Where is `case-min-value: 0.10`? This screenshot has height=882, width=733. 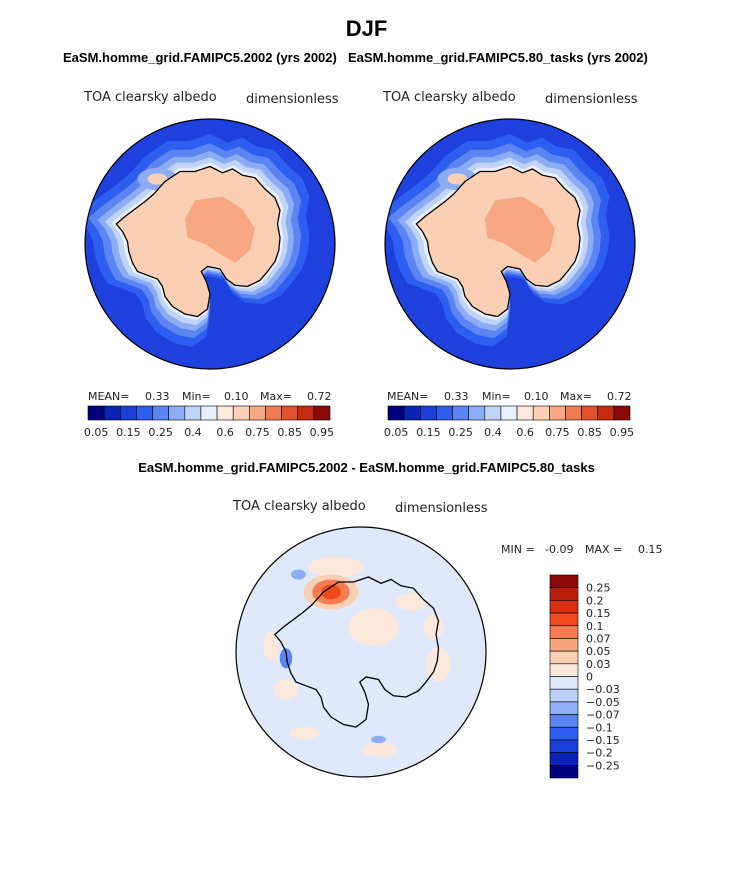
case-min-value: 0.10 is located at coordinates (236, 396).